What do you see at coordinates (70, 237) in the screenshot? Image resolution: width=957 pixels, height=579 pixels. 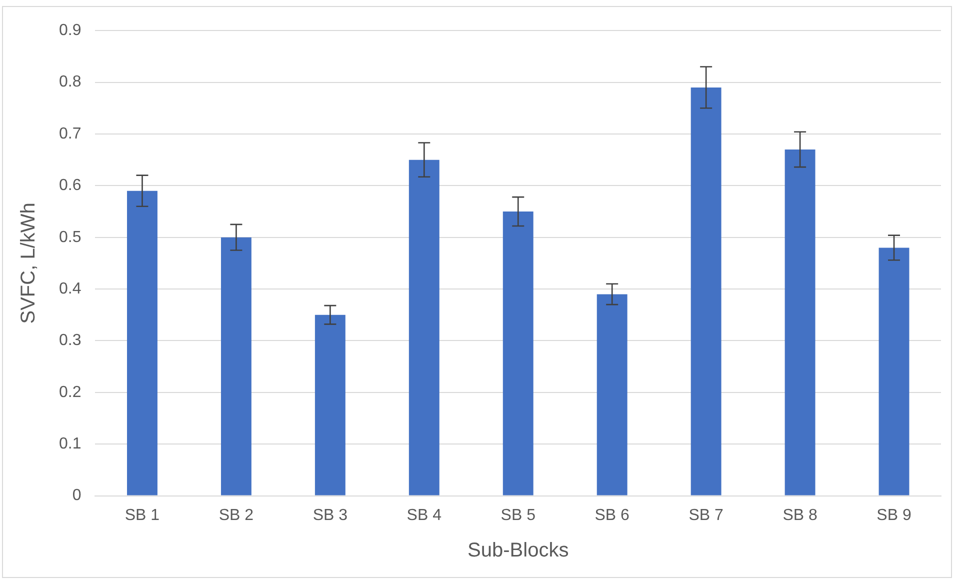 I see `y-tick-label: 0.5` at bounding box center [70, 237].